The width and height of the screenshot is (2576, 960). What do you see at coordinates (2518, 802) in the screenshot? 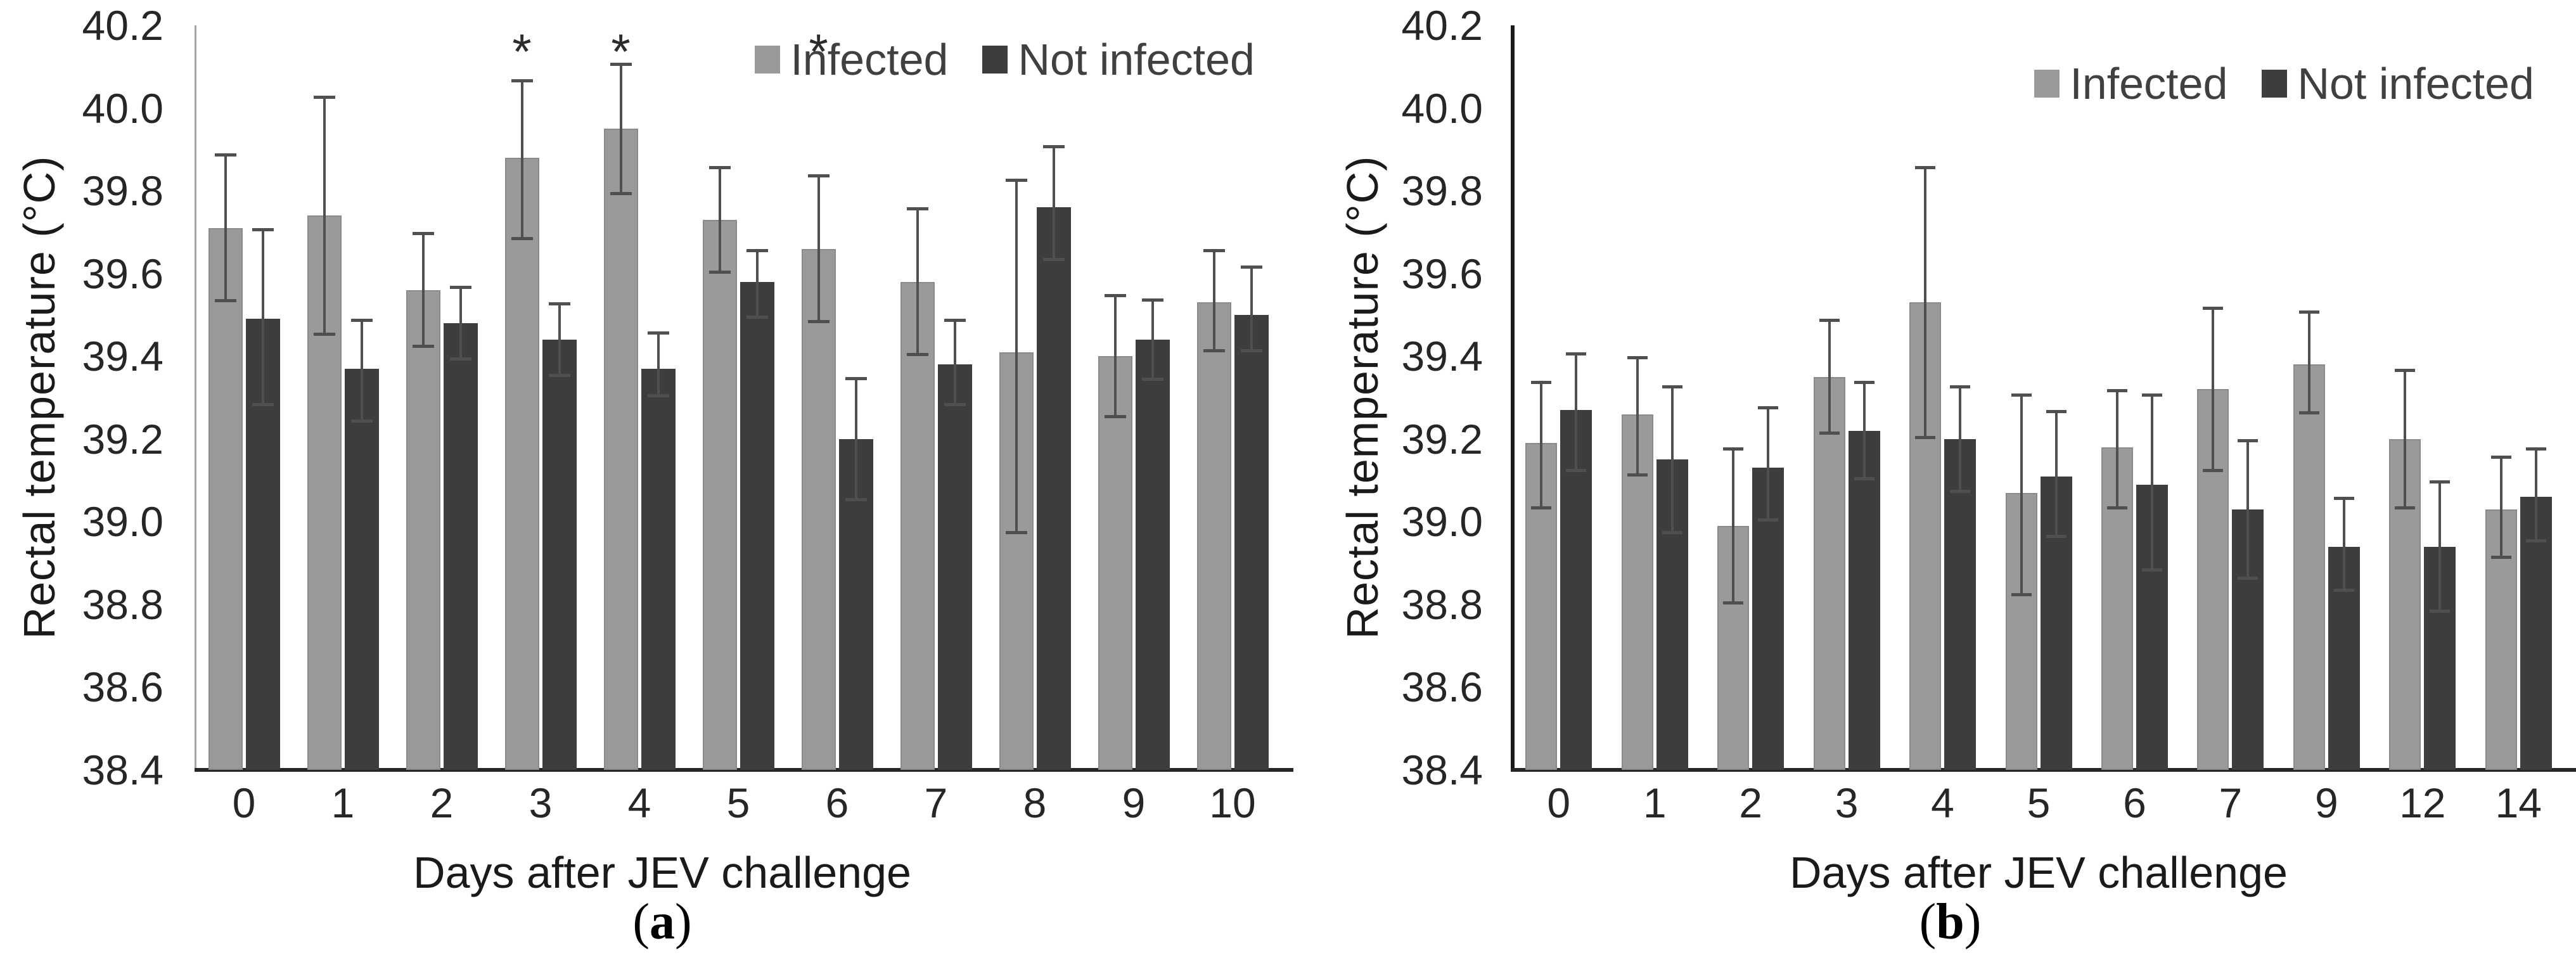
I see `x-tick-14: 14` at bounding box center [2518, 802].